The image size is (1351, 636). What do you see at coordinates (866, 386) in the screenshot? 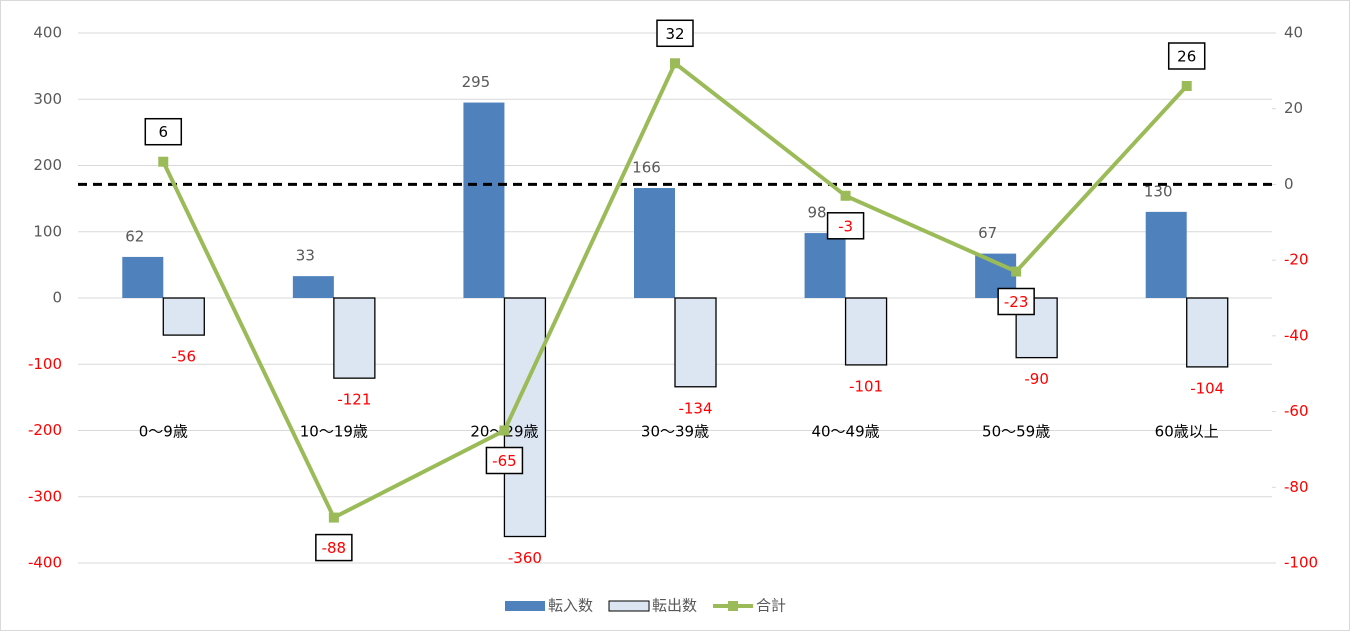
I see `data-label: -101` at bounding box center [866, 386].